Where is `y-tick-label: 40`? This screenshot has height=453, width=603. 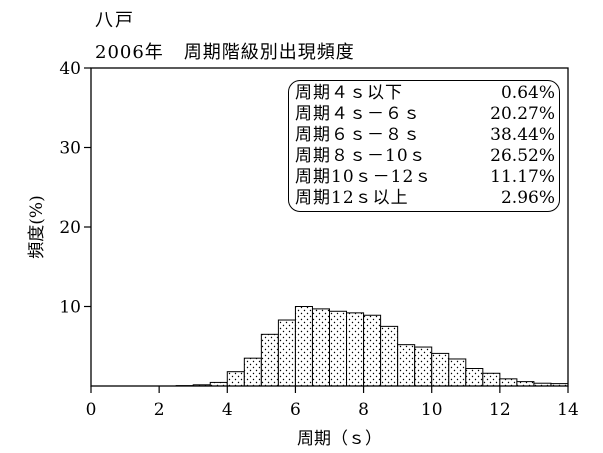
y-tick-label: 40 is located at coordinates (70, 69).